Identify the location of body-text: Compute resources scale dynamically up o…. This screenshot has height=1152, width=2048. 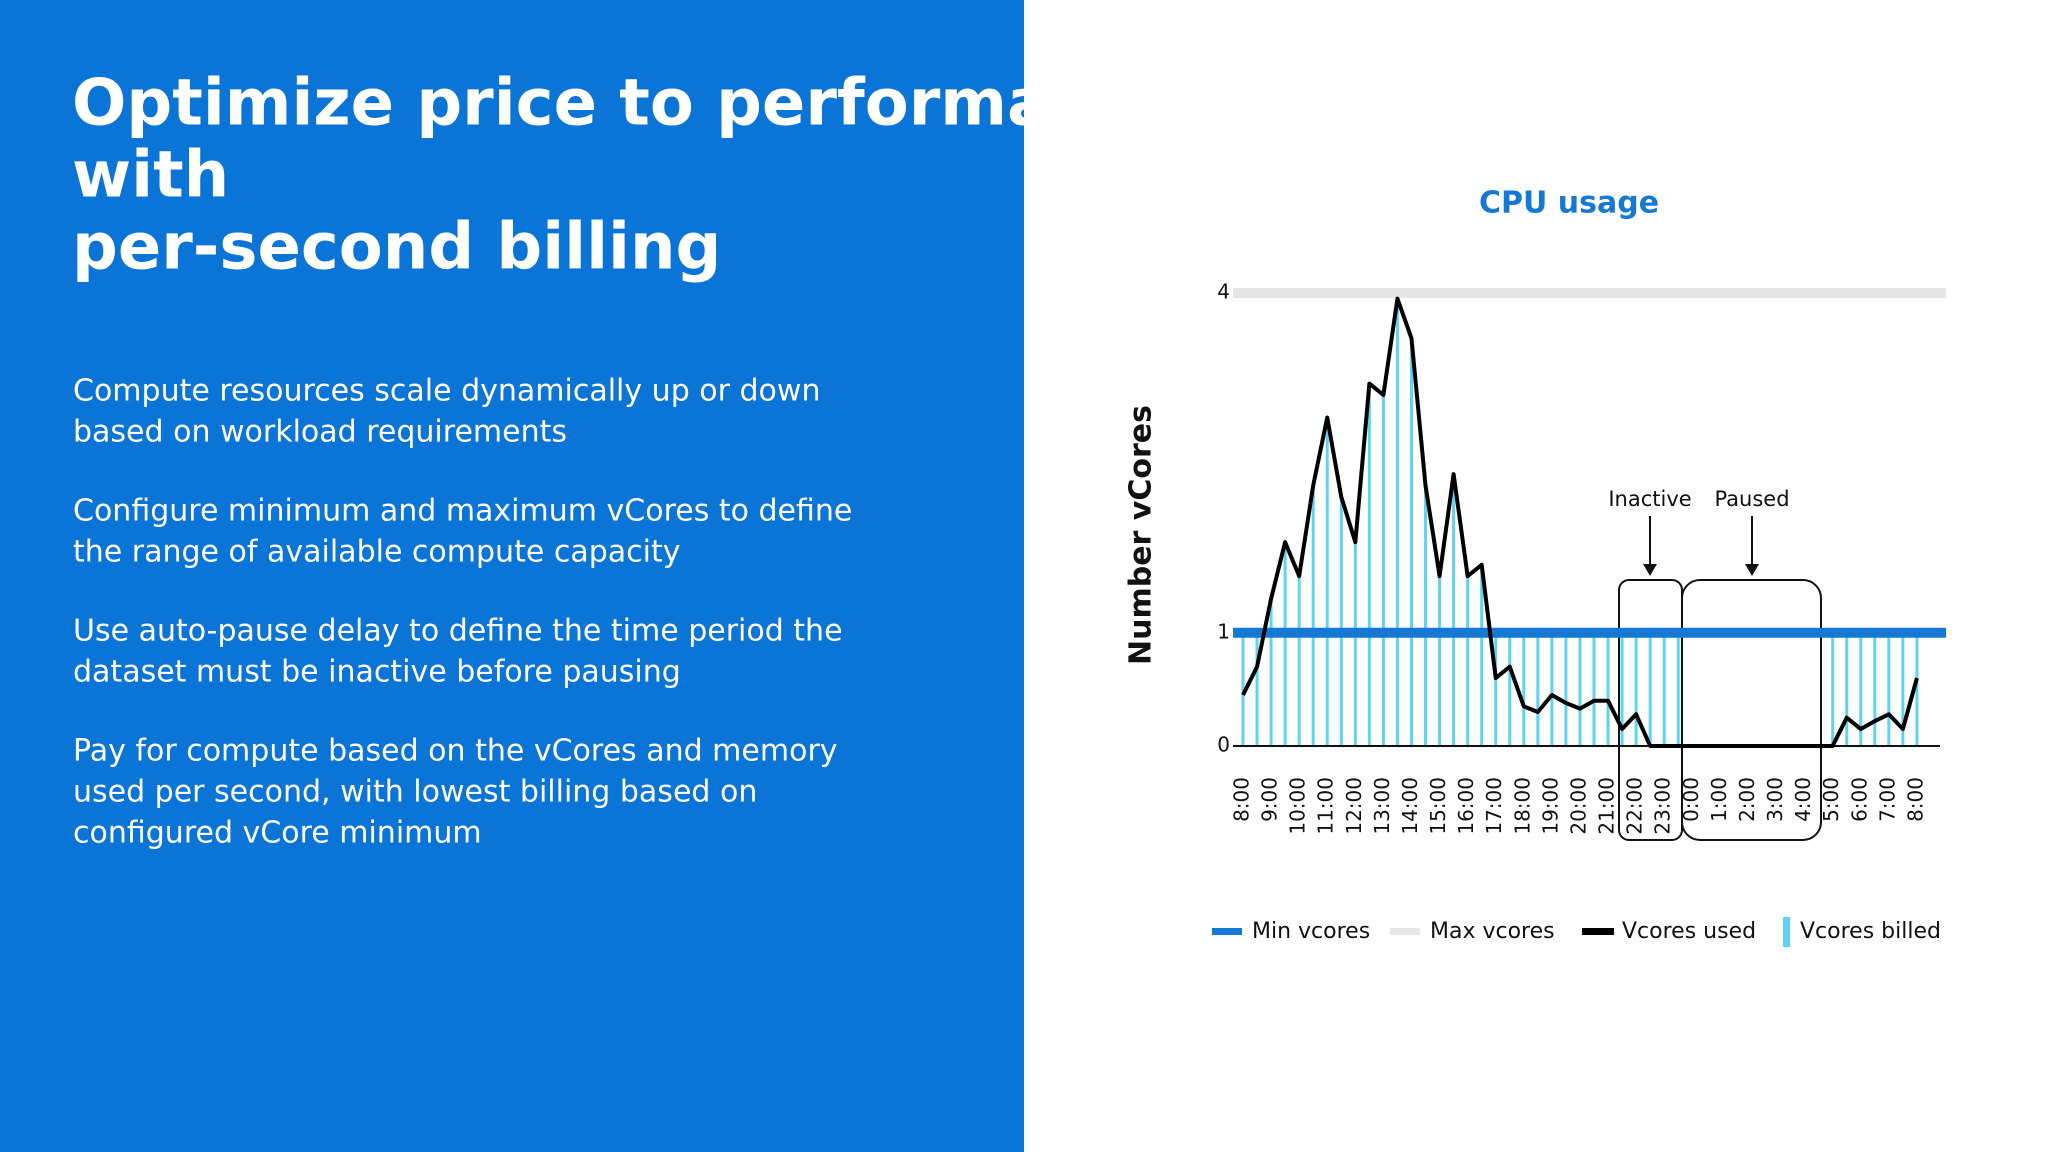
(446, 391).